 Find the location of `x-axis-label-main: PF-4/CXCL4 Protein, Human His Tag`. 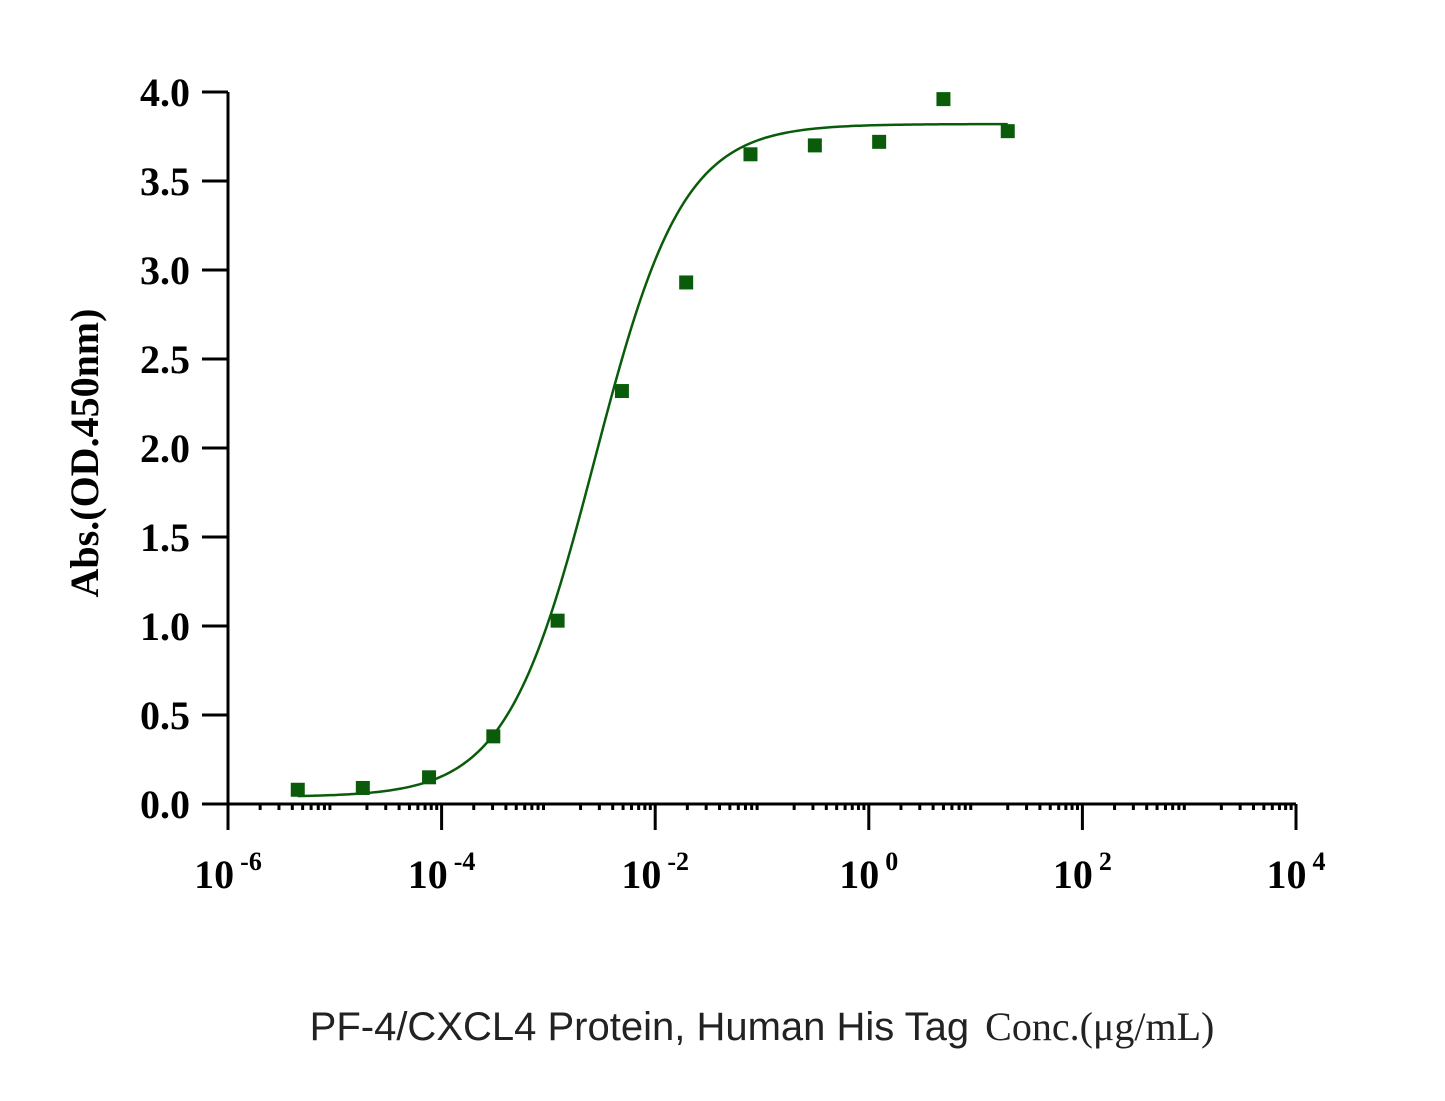

x-axis-label-main: PF-4/CXCL4 Protein, Human His Tag is located at coordinates (640, 1027).